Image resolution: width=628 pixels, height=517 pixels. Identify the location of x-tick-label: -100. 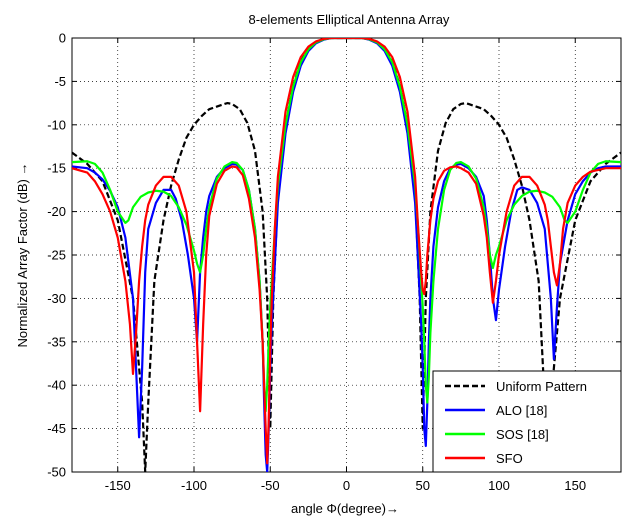
(194, 485).